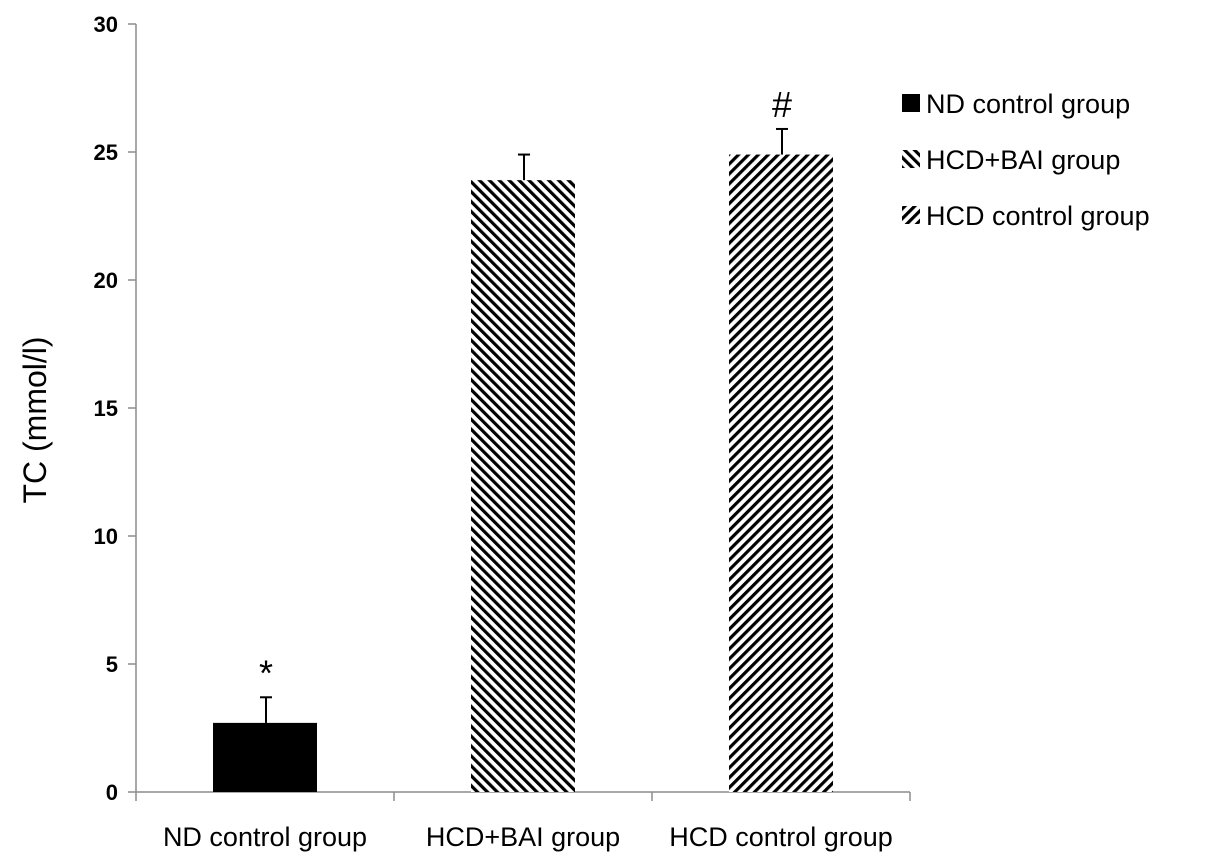  I want to click on x-category-label: HCD+BAI group, so click(523, 837).